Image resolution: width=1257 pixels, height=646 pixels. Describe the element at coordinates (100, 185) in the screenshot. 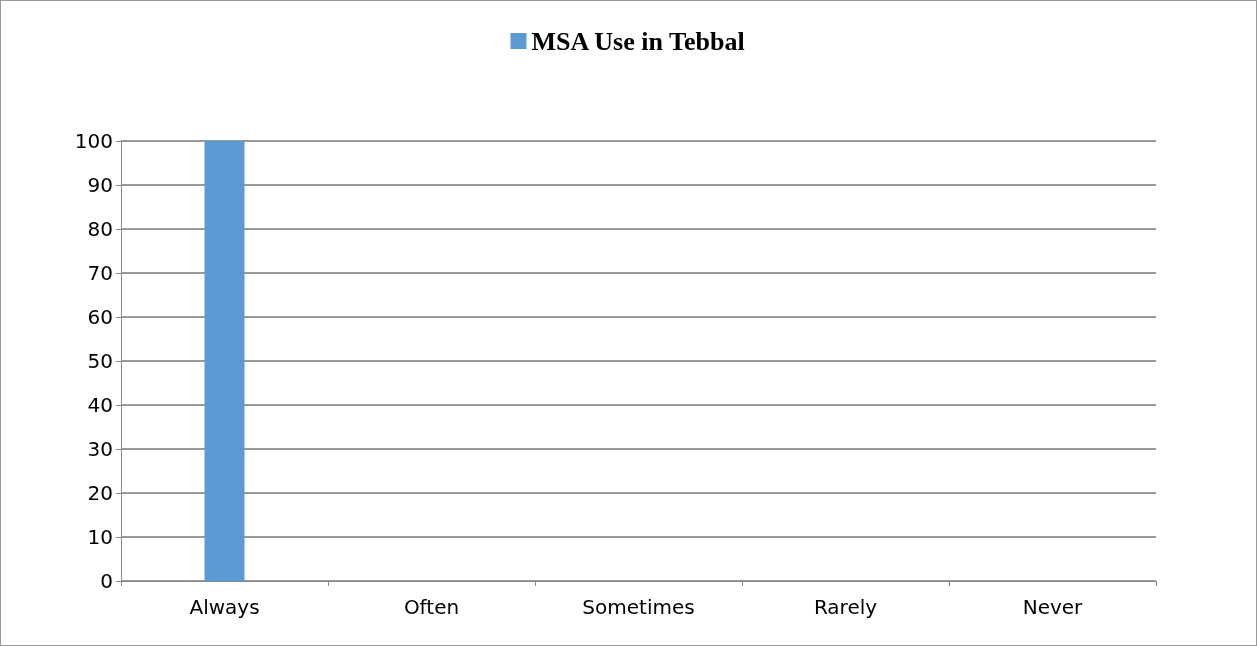

I see `y-tick-label: 90` at that location.